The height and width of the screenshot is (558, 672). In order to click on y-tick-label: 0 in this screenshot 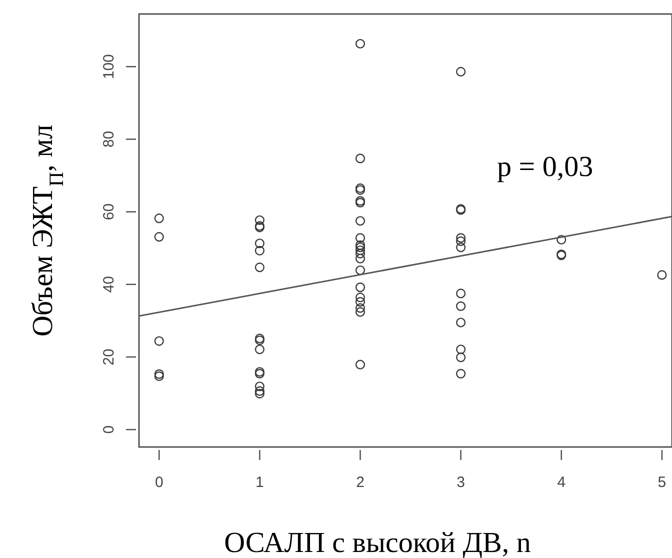, I will do `click(109, 429)`.